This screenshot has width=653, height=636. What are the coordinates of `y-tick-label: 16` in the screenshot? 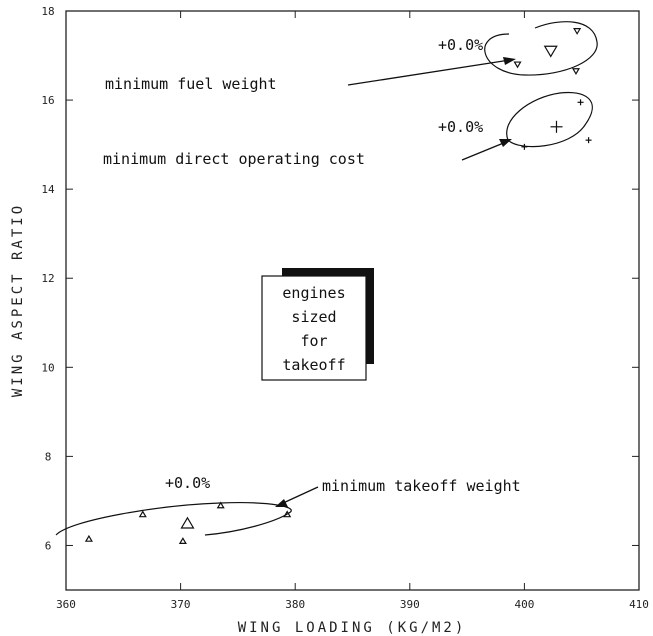 It's located at (47, 100).